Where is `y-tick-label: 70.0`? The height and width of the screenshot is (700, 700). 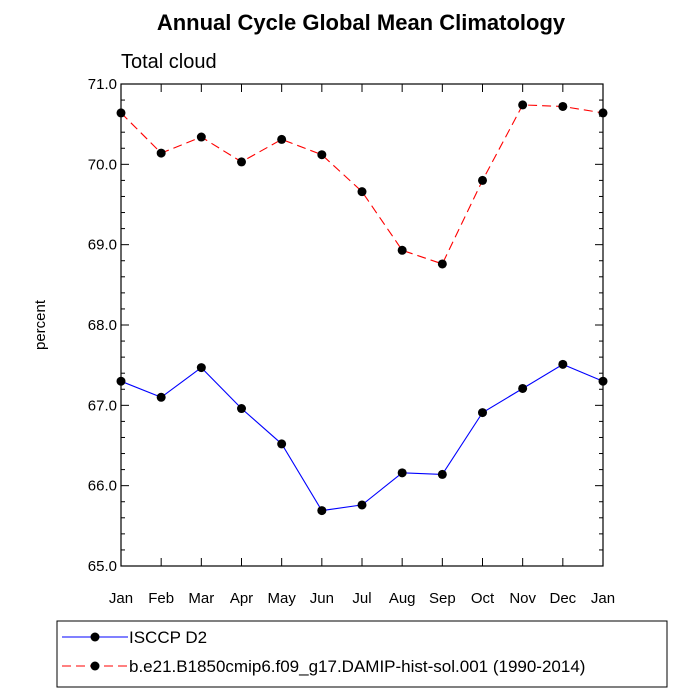 y-tick-label: 70.0 is located at coordinates (102, 164).